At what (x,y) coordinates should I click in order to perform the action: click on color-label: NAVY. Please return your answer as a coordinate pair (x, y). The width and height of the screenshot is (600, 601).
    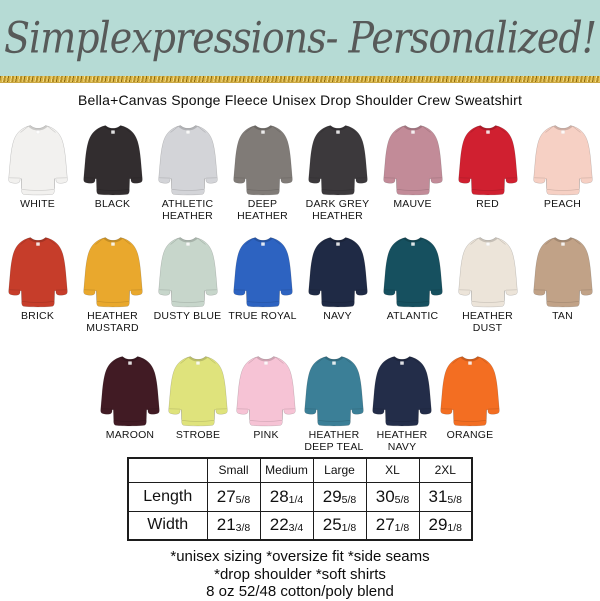
    Looking at the image, I should click on (337, 316).